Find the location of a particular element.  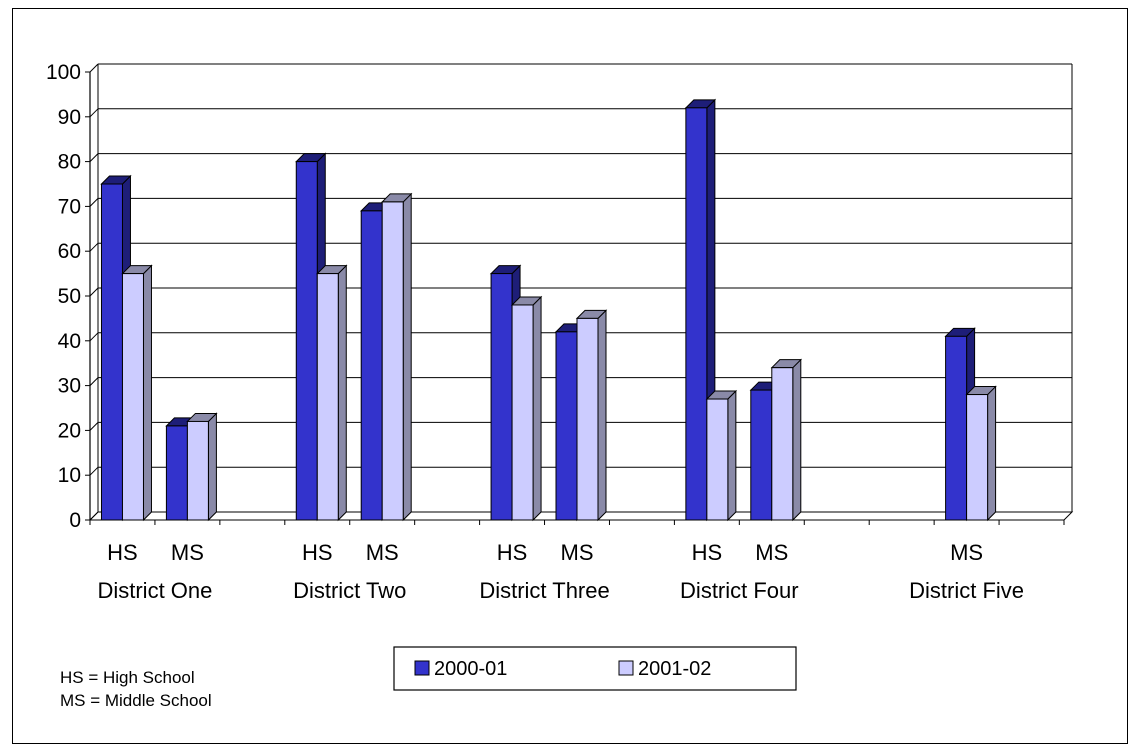

note-ms: MS = Middle School is located at coordinates (136, 700).